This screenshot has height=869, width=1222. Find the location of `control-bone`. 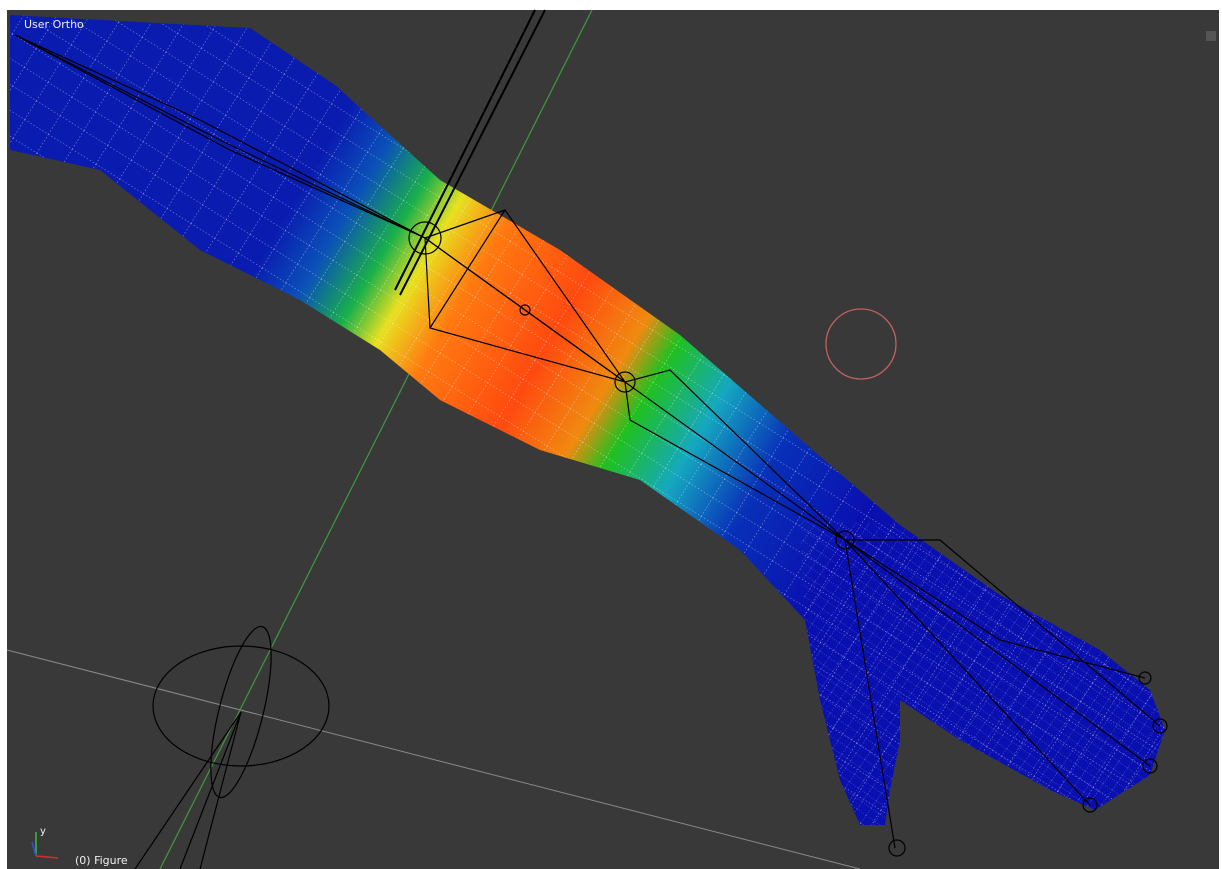

control-bone is located at coordinates (188, 790).